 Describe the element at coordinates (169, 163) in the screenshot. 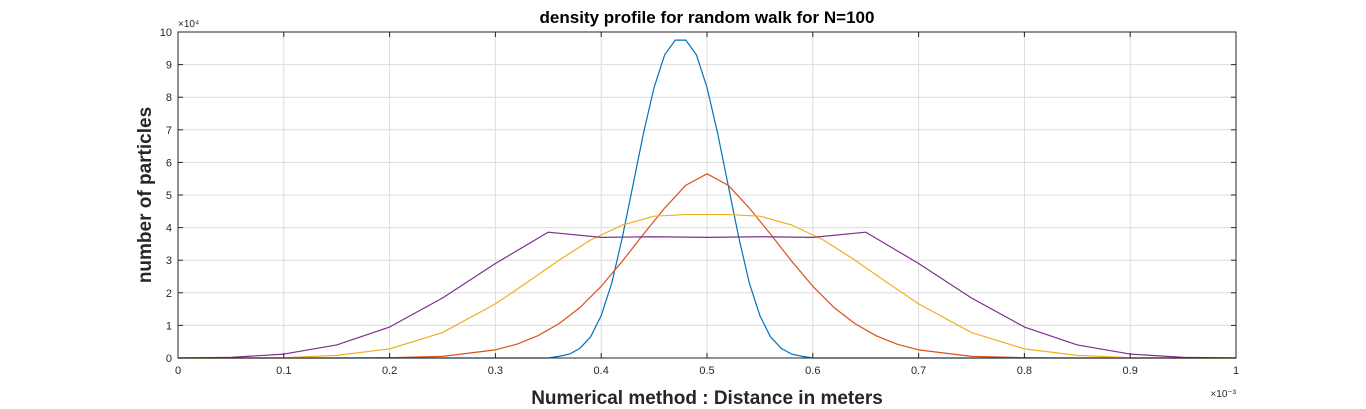

I see `y-tick-label: 6` at that location.